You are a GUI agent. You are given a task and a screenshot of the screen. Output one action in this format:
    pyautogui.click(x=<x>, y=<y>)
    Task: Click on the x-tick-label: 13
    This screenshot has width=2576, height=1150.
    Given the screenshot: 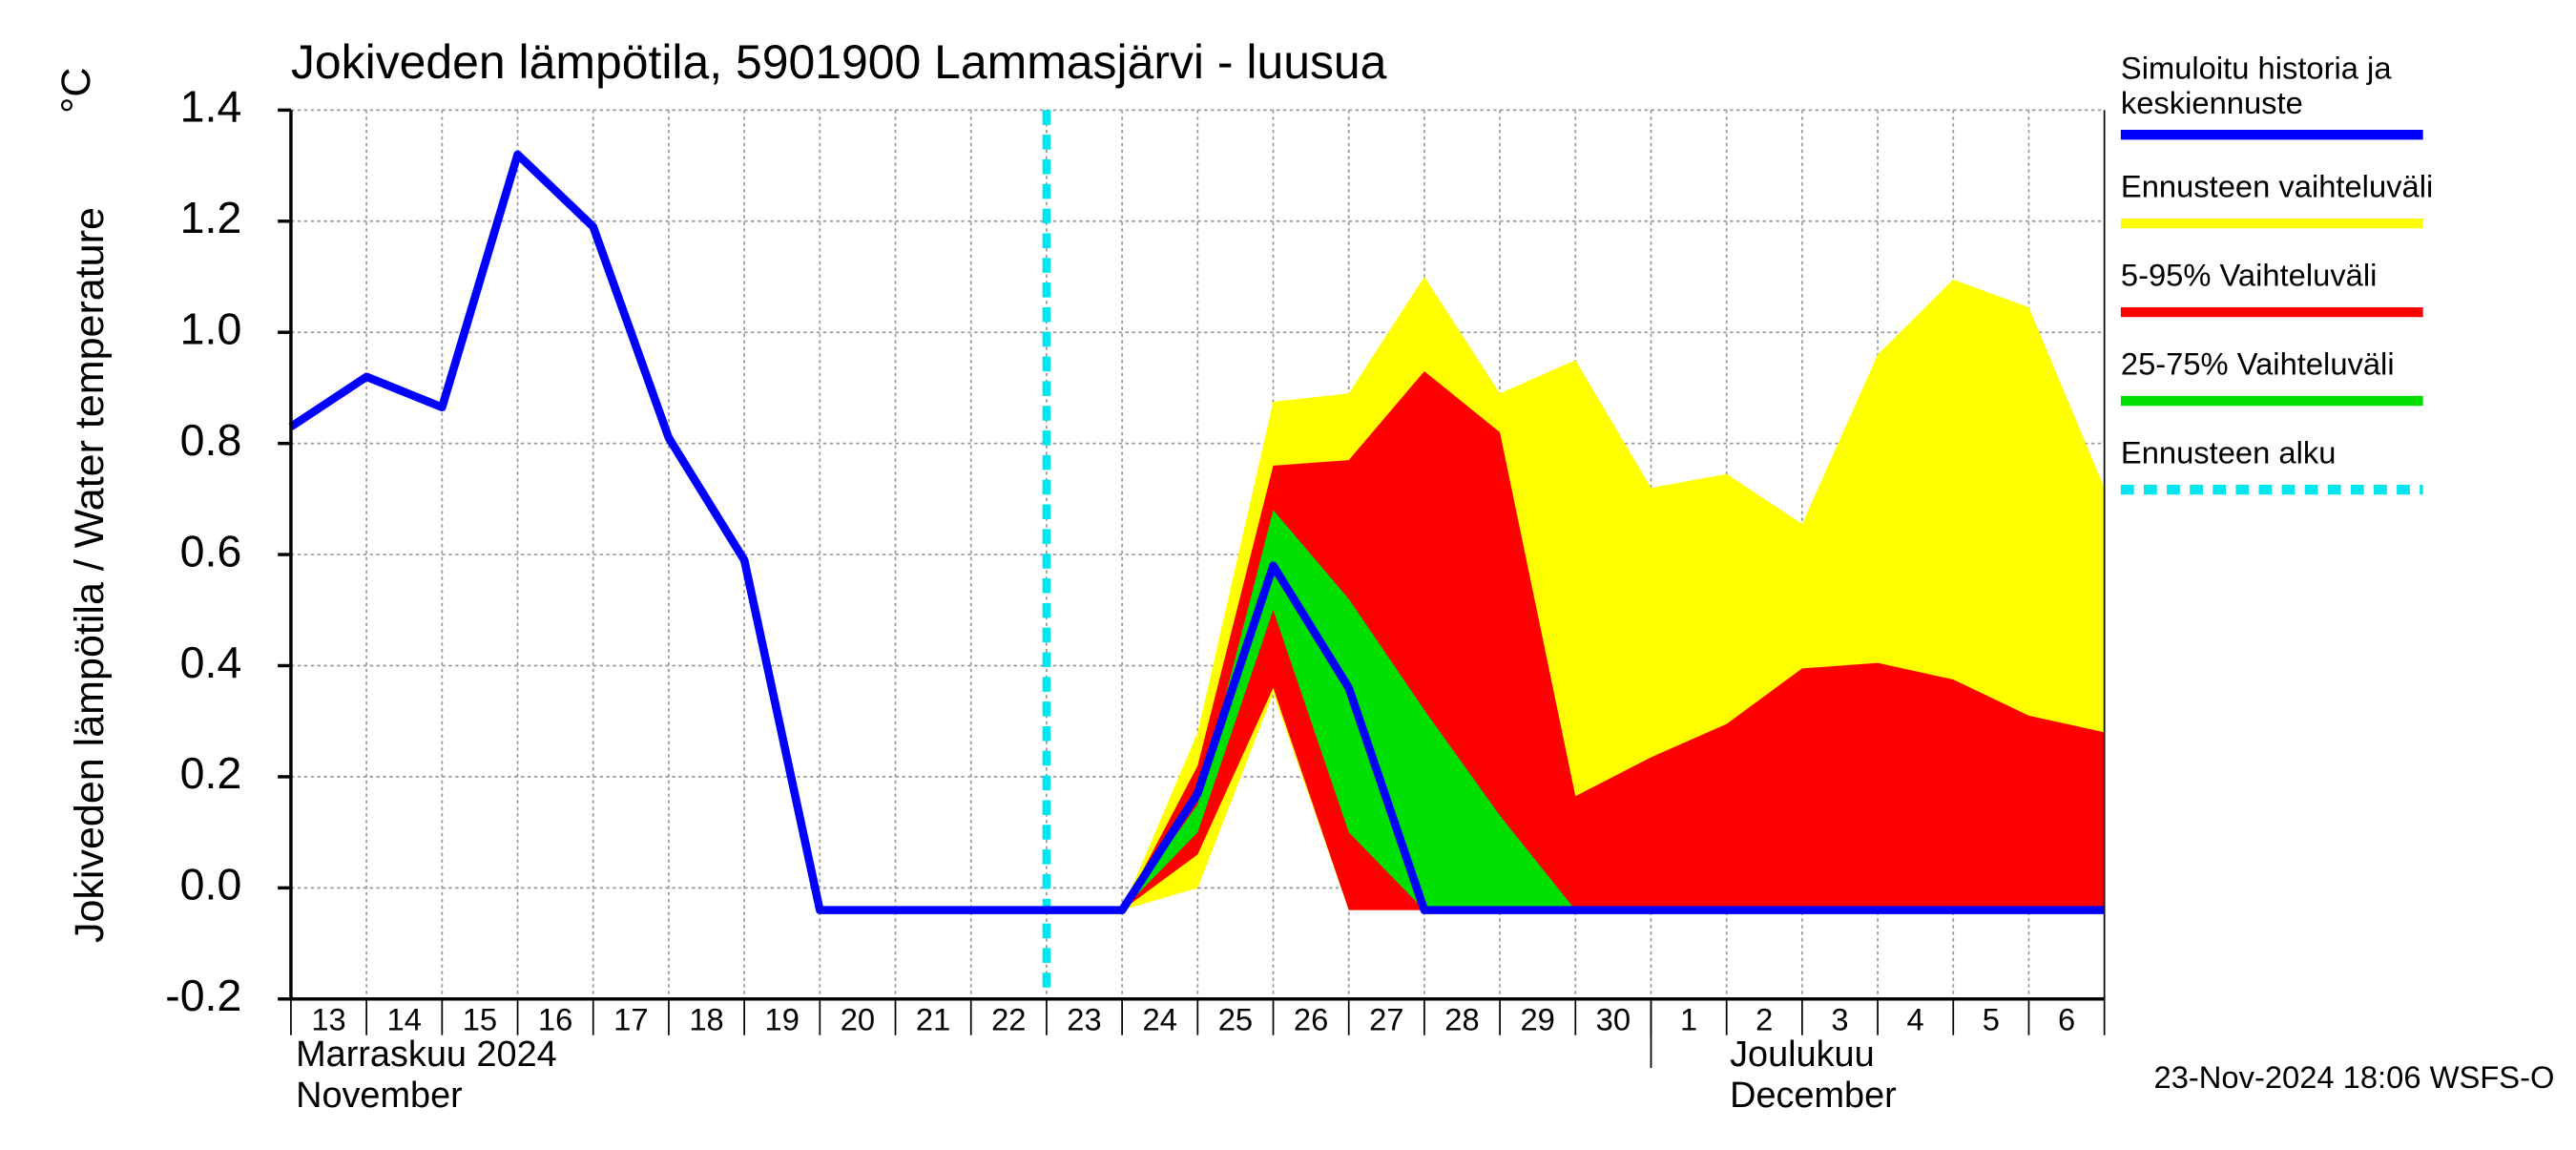 What is the action you would take?
    pyautogui.click(x=328, y=1019)
    